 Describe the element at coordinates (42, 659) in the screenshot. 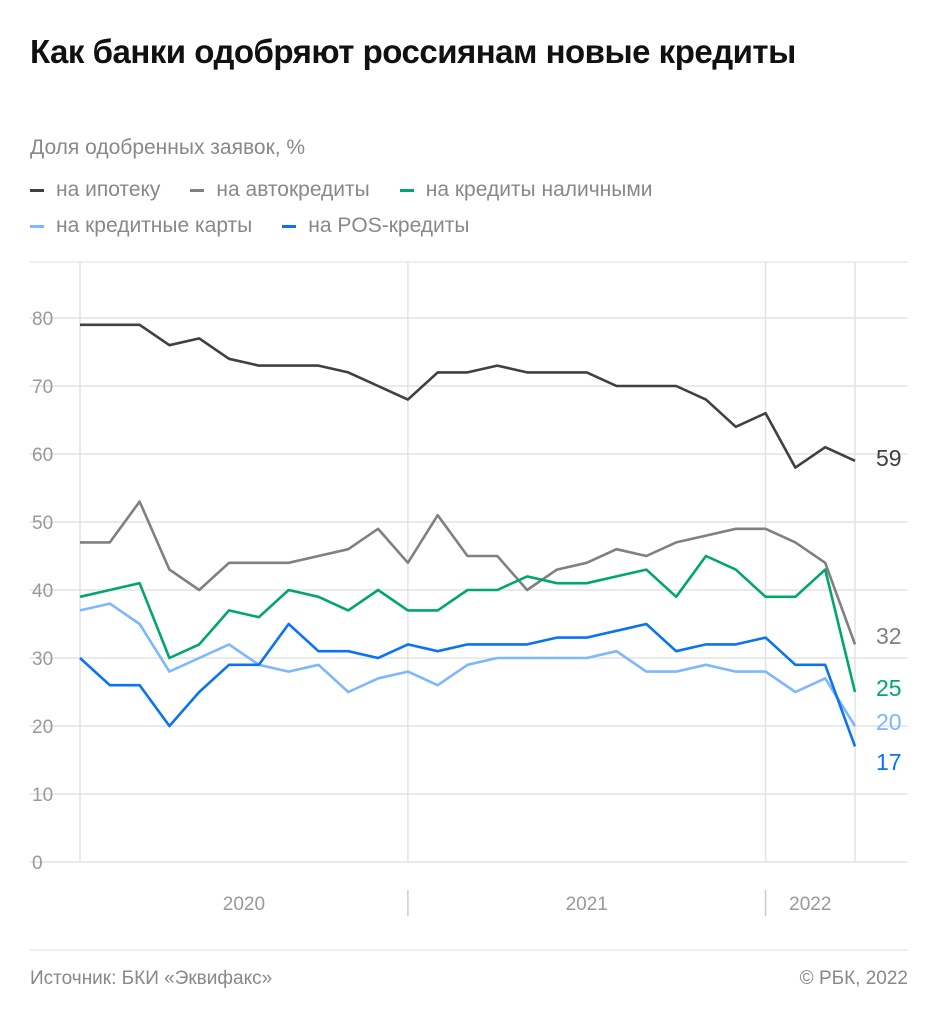

I see `y-tick-label: 30` at that location.